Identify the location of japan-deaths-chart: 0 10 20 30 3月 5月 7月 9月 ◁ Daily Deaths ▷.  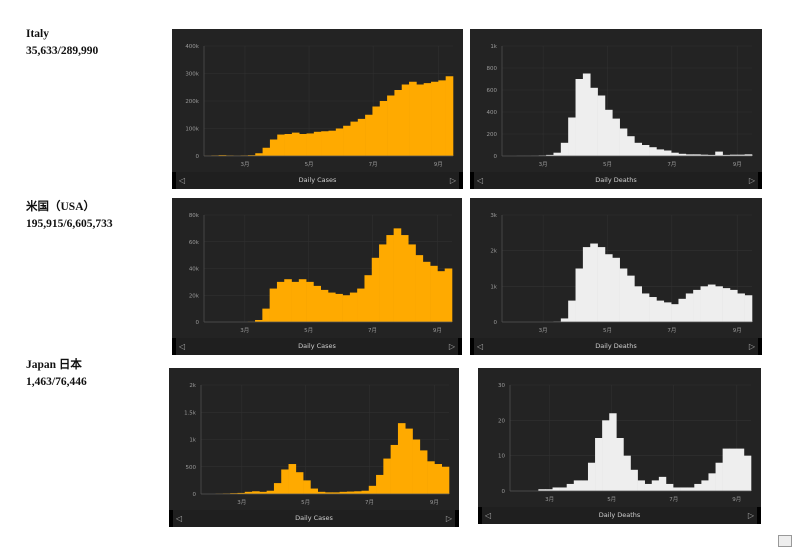
(619, 446).